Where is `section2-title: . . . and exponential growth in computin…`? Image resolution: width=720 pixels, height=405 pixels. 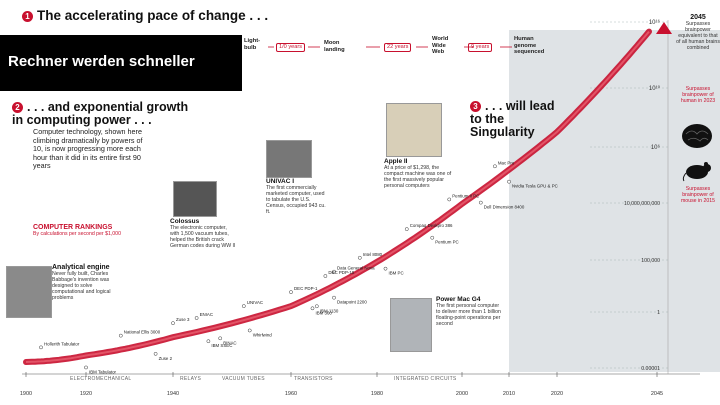 section2-title: . . . and exponential growth in computin… is located at coordinates (100, 113).